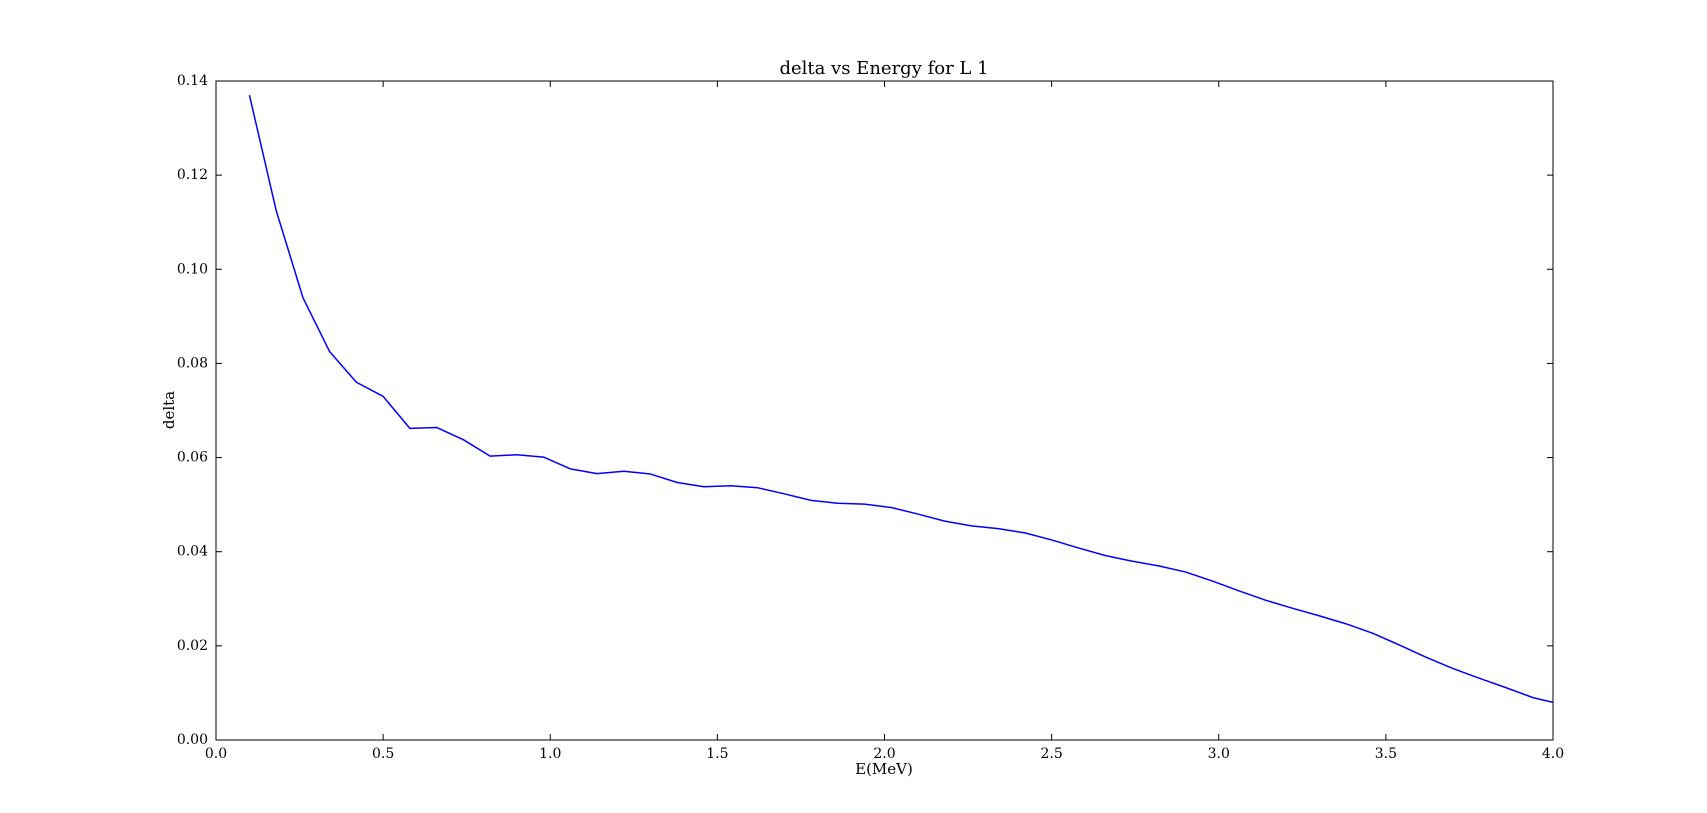 The image size is (1707, 813). What do you see at coordinates (550, 754) in the screenshot?
I see `x-tick-label: 1.0` at bounding box center [550, 754].